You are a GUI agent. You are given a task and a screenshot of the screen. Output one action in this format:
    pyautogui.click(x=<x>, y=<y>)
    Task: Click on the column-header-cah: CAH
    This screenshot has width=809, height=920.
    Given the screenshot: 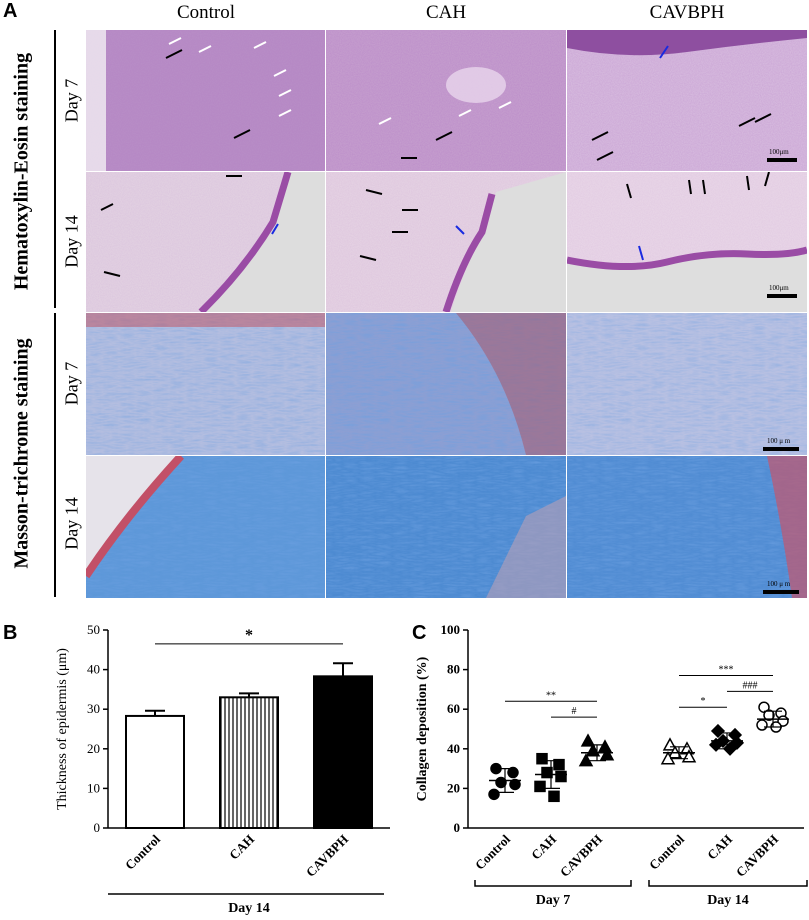 What is the action you would take?
    pyautogui.click(x=446, y=12)
    